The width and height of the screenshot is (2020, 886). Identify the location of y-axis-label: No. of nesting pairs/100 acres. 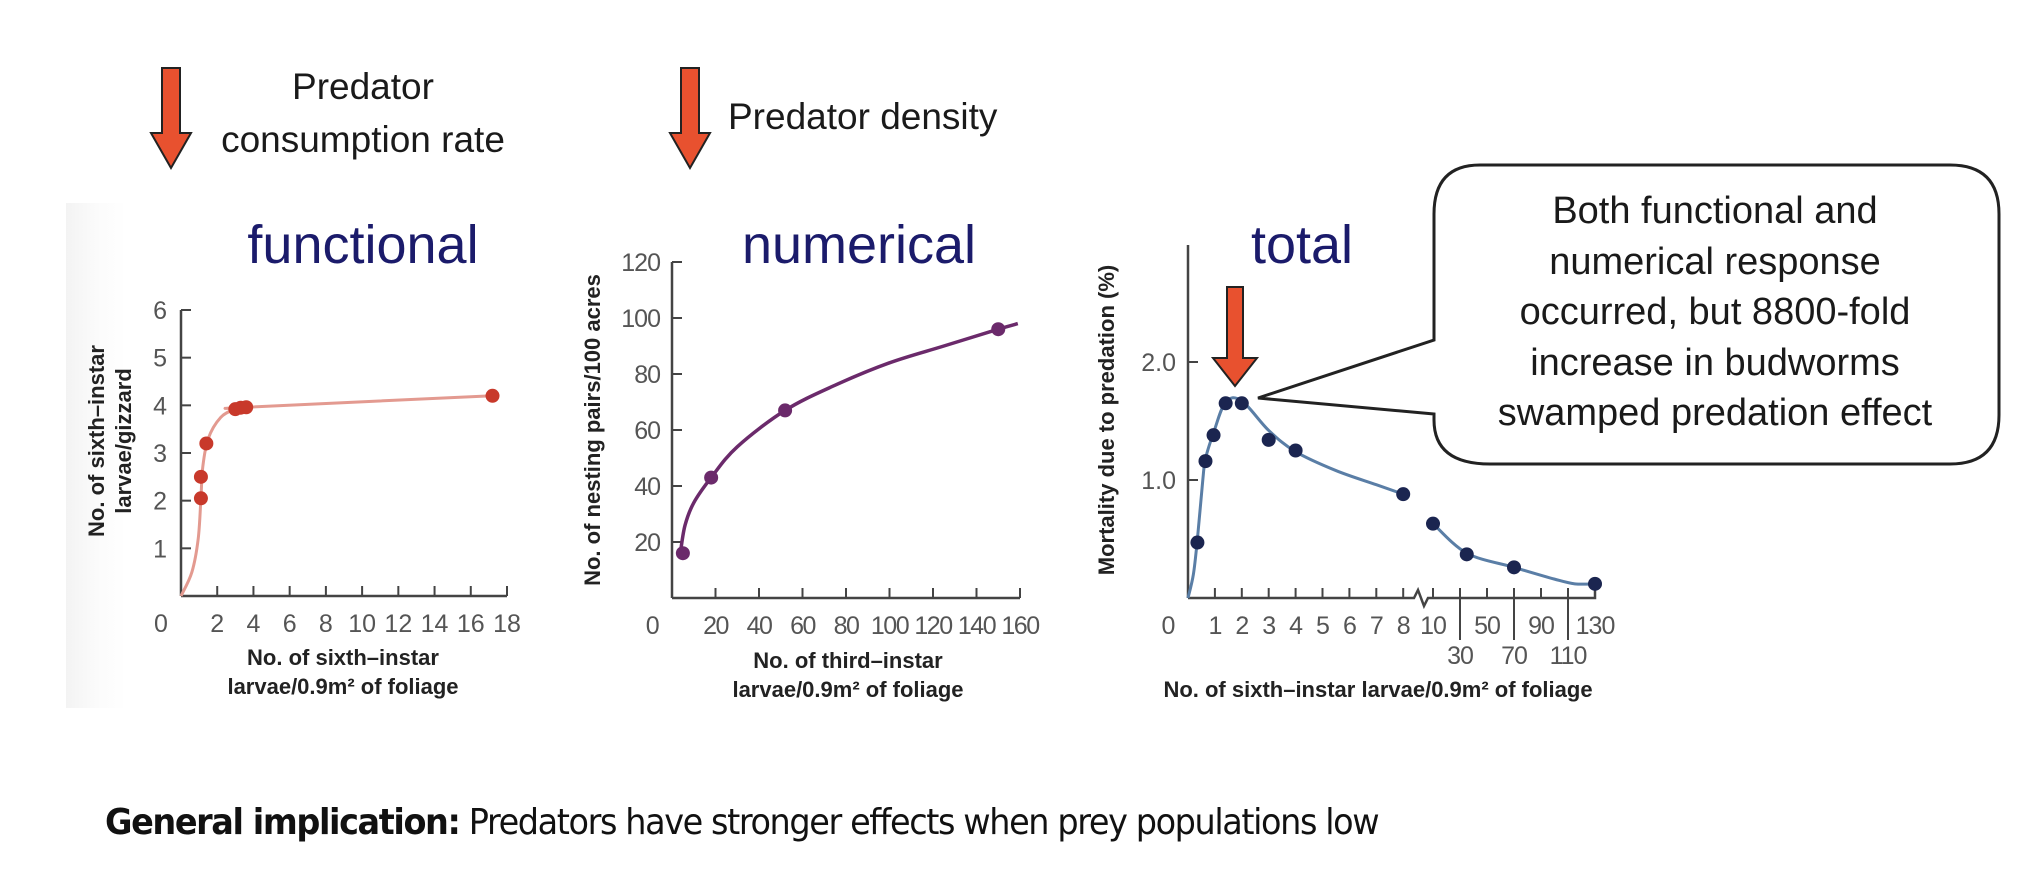
(592, 430).